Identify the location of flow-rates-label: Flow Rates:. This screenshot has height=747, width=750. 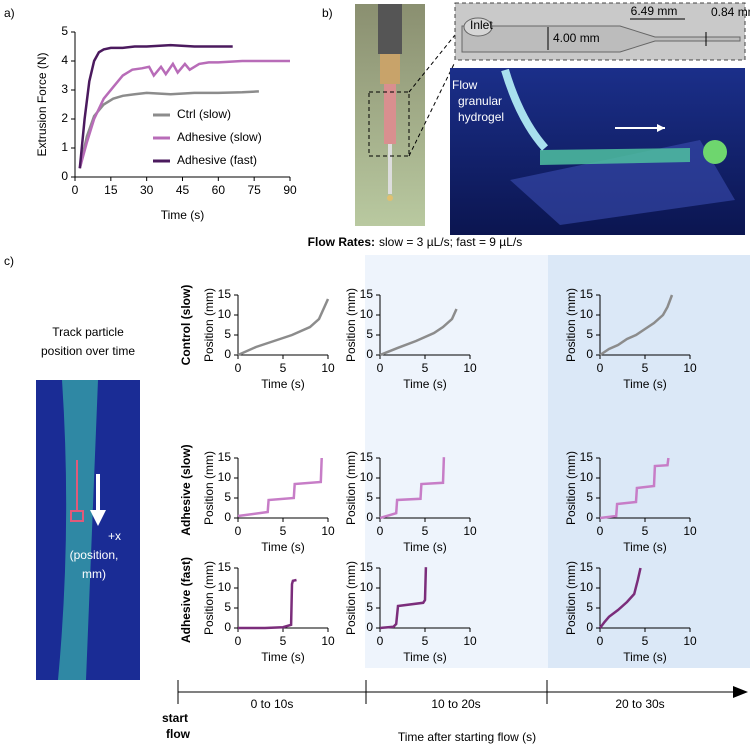
(341, 242).